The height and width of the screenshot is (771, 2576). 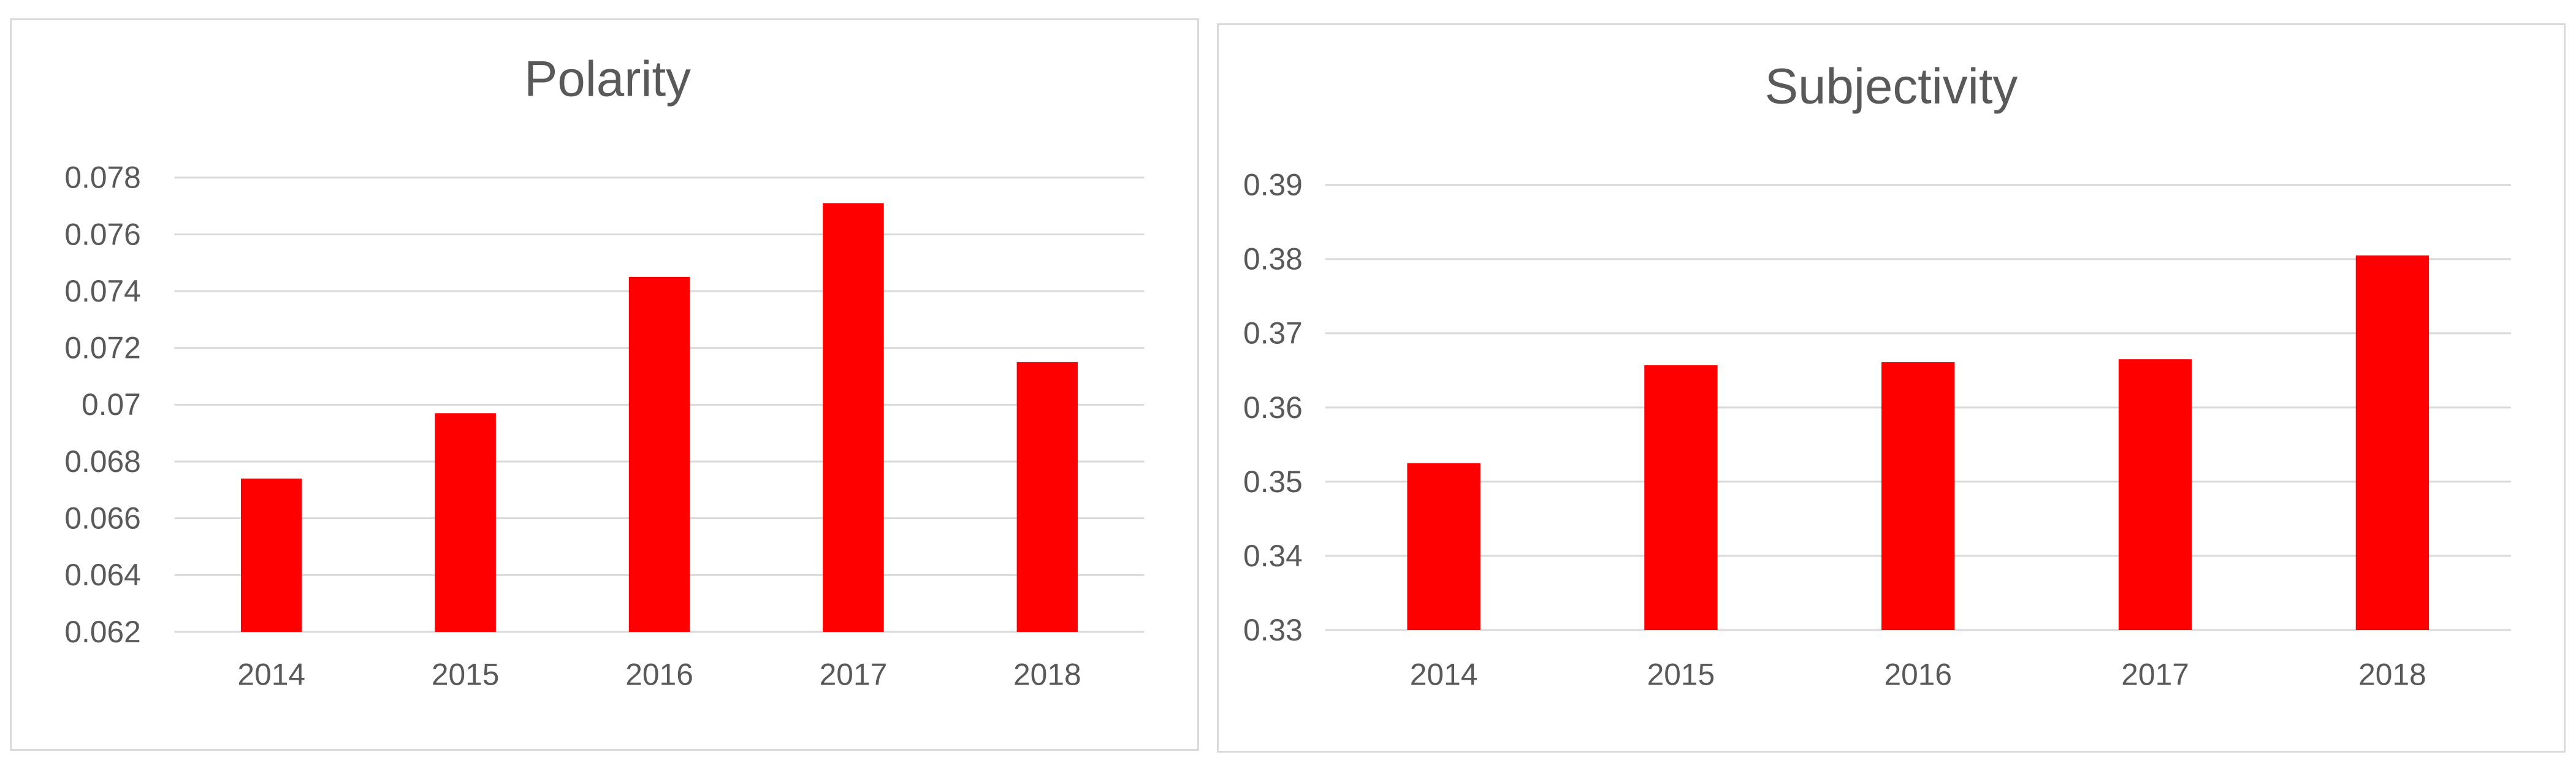 What do you see at coordinates (102, 234) in the screenshot?
I see `y-tick-label: 0.076` at bounding box center [102, 234].